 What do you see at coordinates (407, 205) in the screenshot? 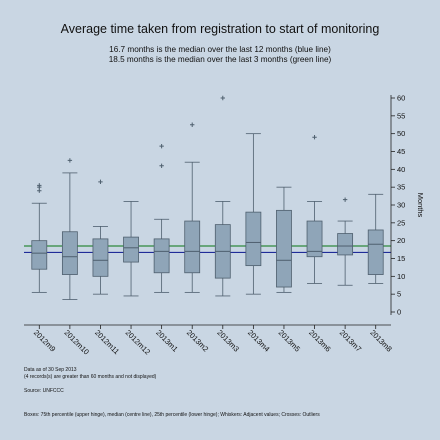
I see `y-axis: 0 5 10 15 20 25 30 35 40 45 50 55 60 Months` at bounding box center [407, 205].